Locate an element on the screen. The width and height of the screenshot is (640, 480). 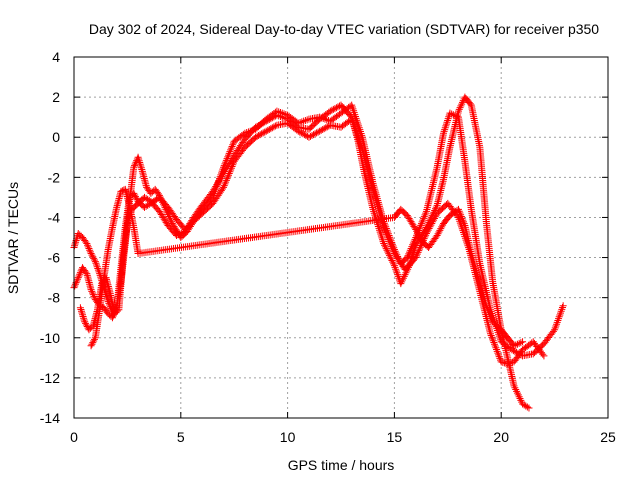
x-axis-label: GPS time / hours is located at coordinates (341, 465).